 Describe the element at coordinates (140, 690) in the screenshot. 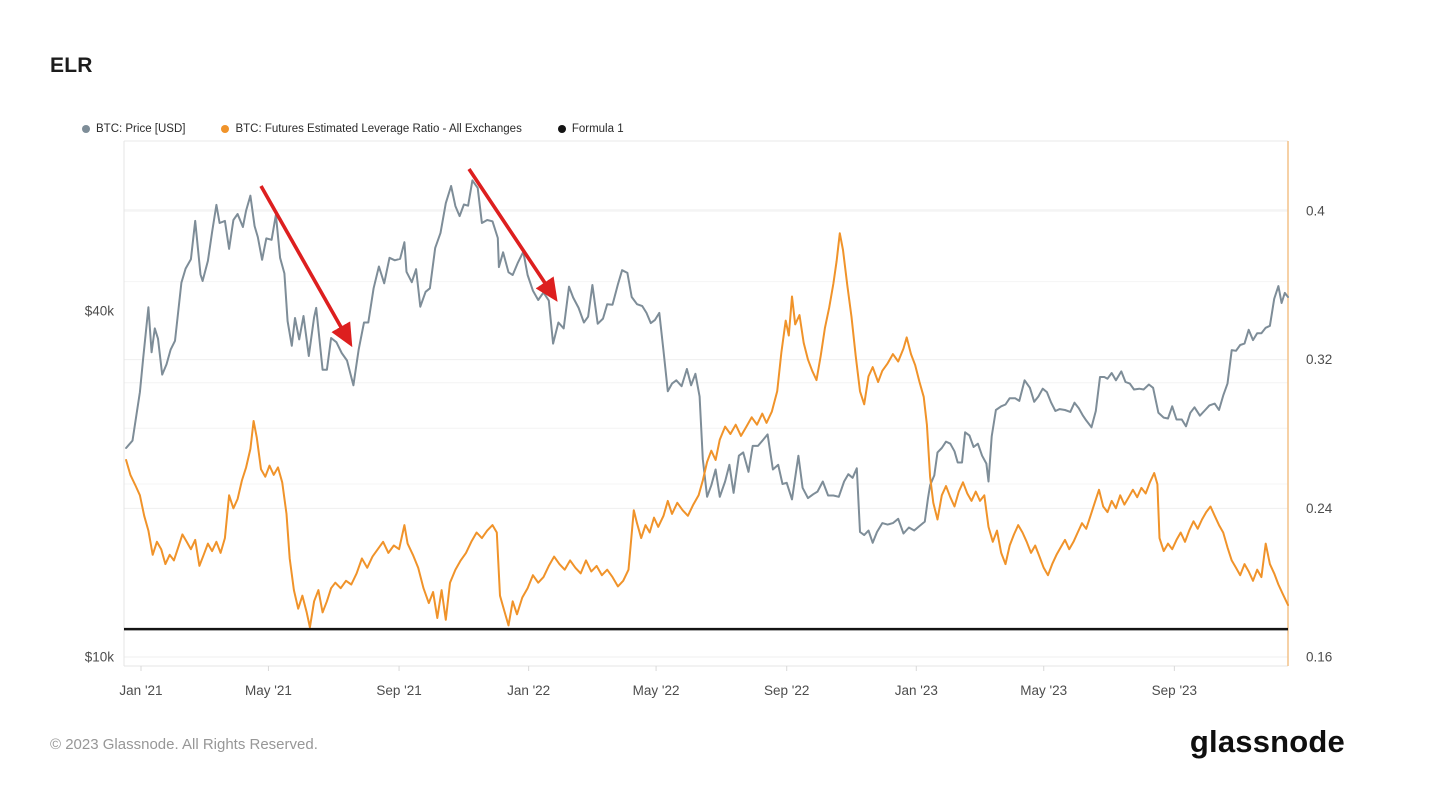

I see `x-tick-label: Jan '21` at that location.